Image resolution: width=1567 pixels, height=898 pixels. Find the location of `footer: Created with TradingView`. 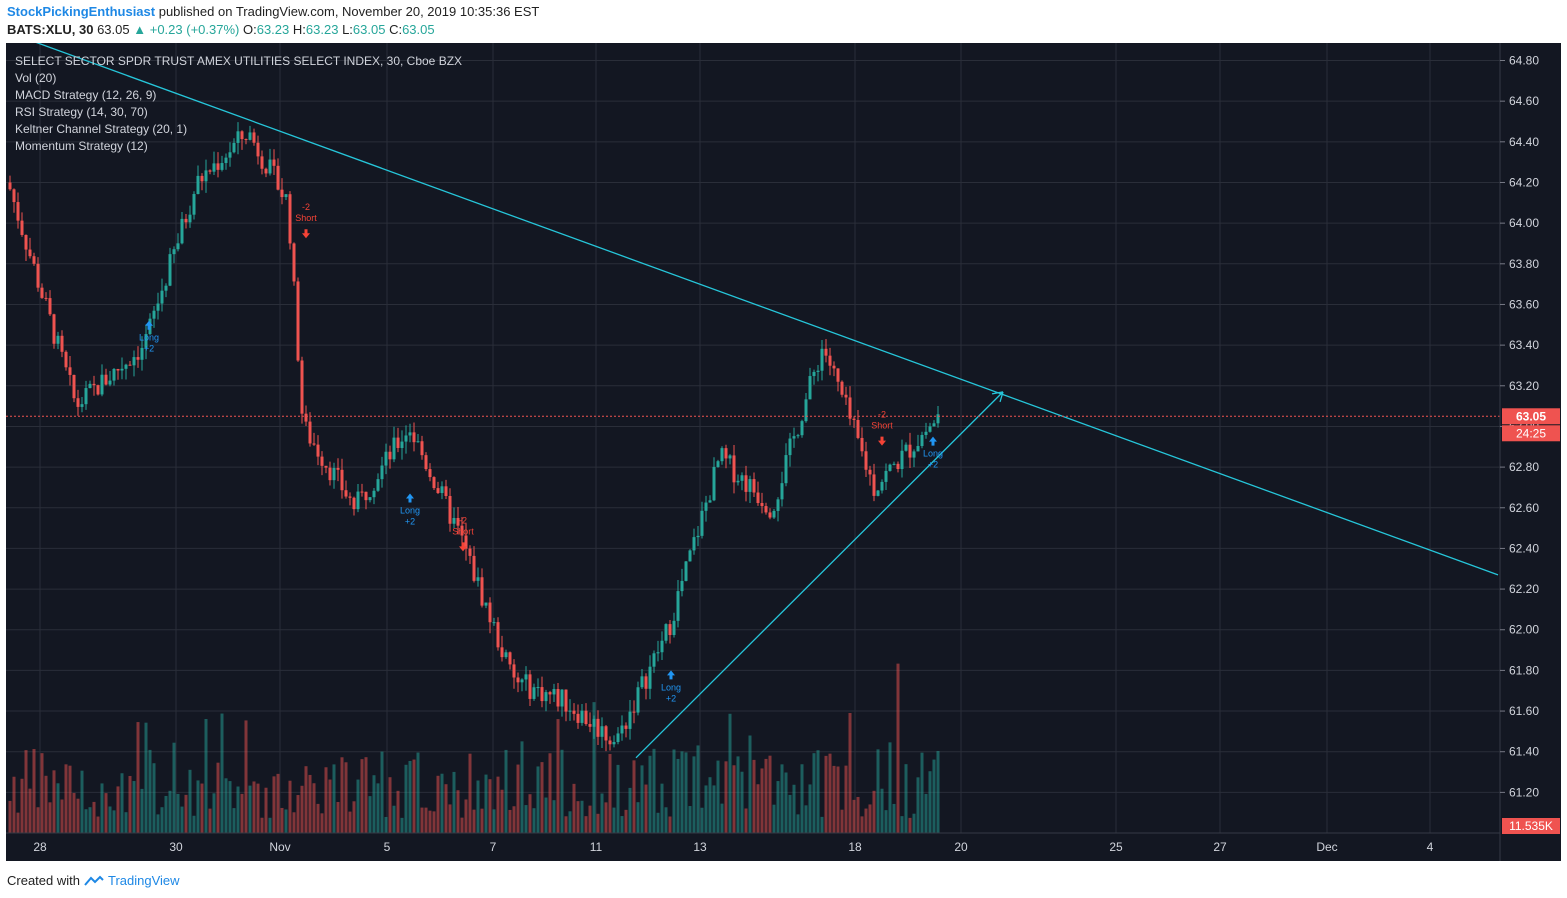

footer: Created with TradingView is located at coordinates (93, 880).